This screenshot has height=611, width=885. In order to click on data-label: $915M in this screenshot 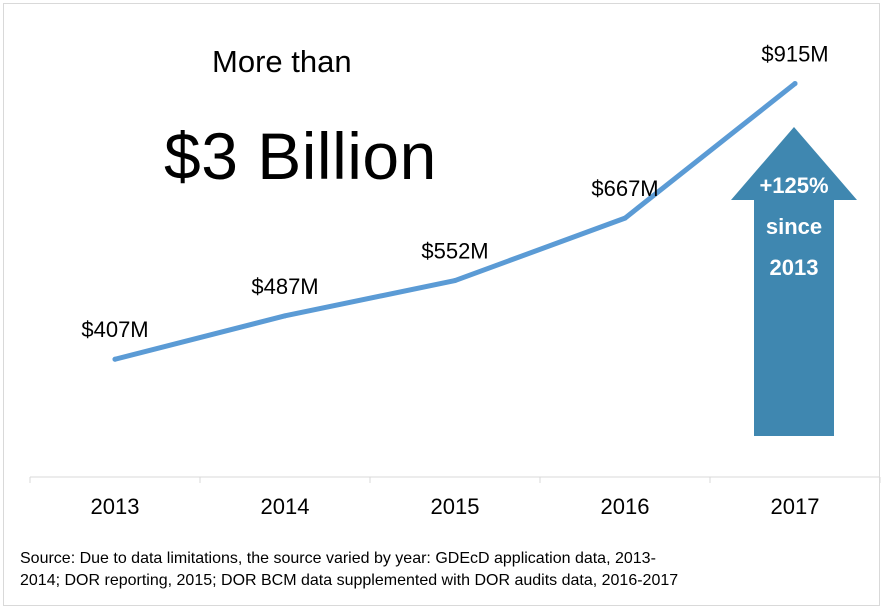, I will do `click(794, 54)`.